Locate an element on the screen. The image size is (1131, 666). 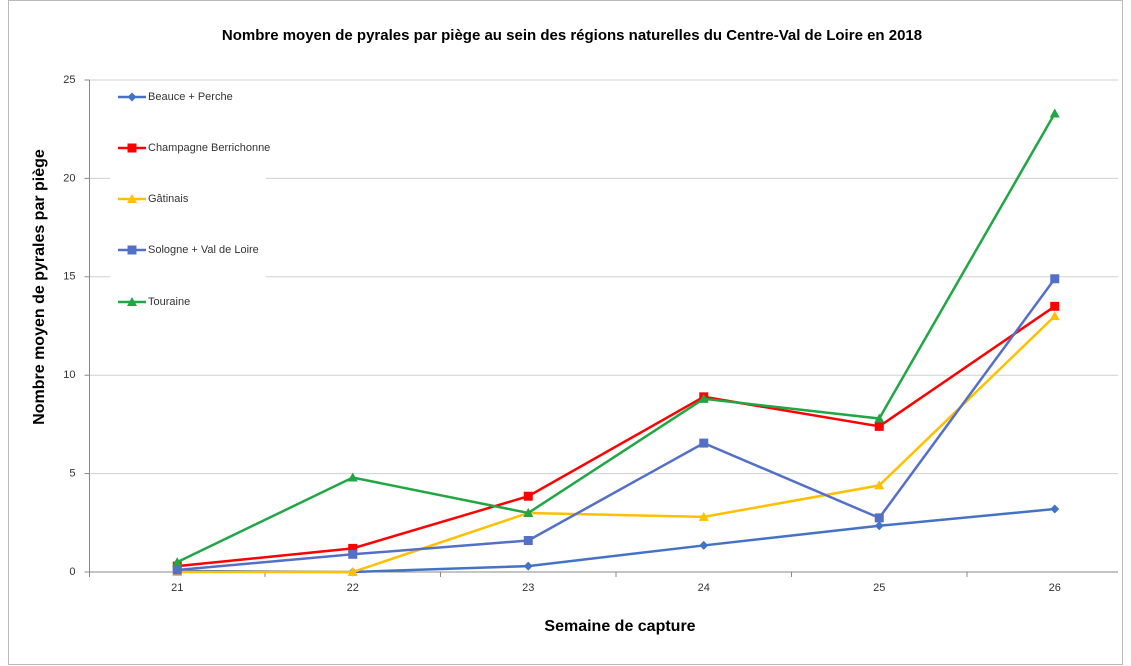
y-tick-label: 5 is located at coordinates (72, 474).